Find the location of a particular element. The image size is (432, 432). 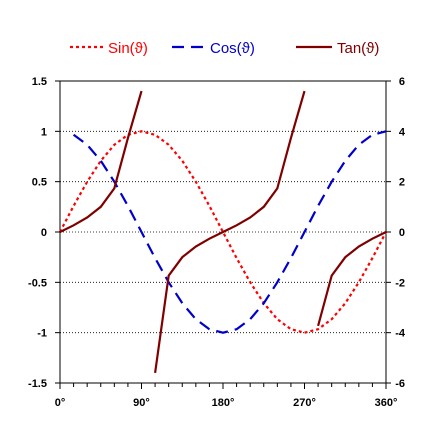

y-right-tick-label: 0 is located at coordinates (402, 233).